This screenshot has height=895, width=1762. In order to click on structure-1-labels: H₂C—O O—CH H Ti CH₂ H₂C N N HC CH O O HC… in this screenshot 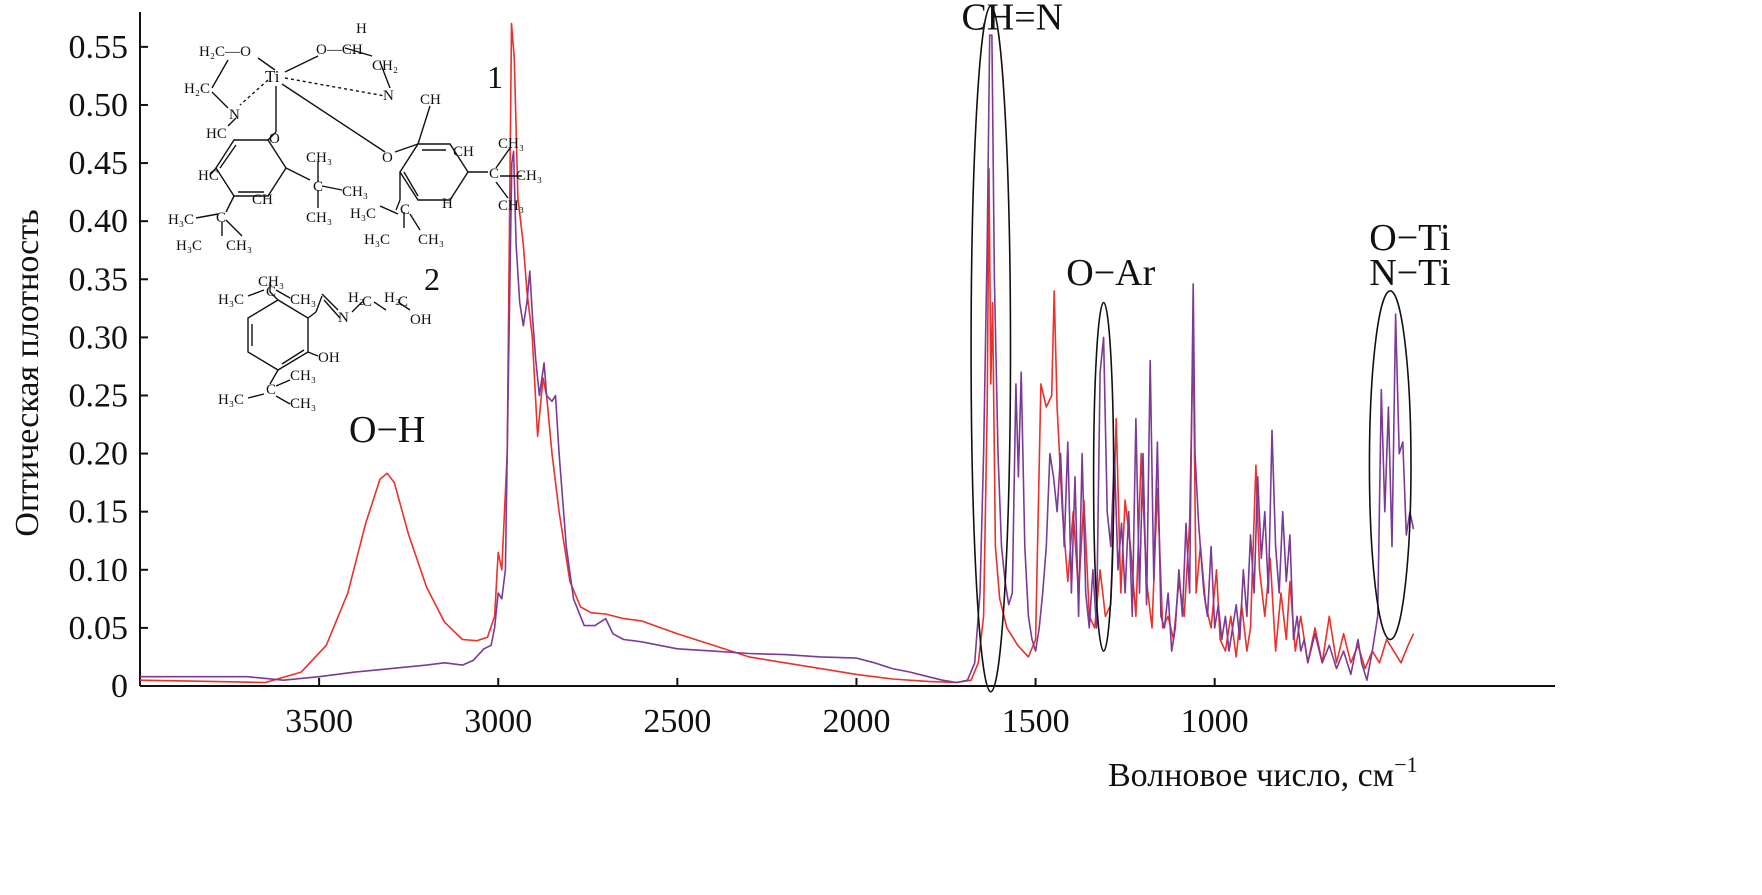, I will do `click(355, 137)`.